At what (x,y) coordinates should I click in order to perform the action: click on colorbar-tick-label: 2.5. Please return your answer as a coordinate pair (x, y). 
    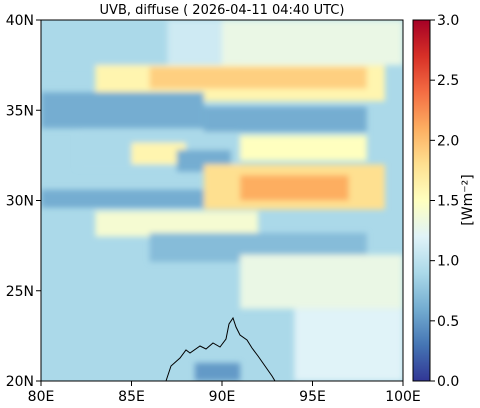
    Looking at the image, I should click on (448, 81).